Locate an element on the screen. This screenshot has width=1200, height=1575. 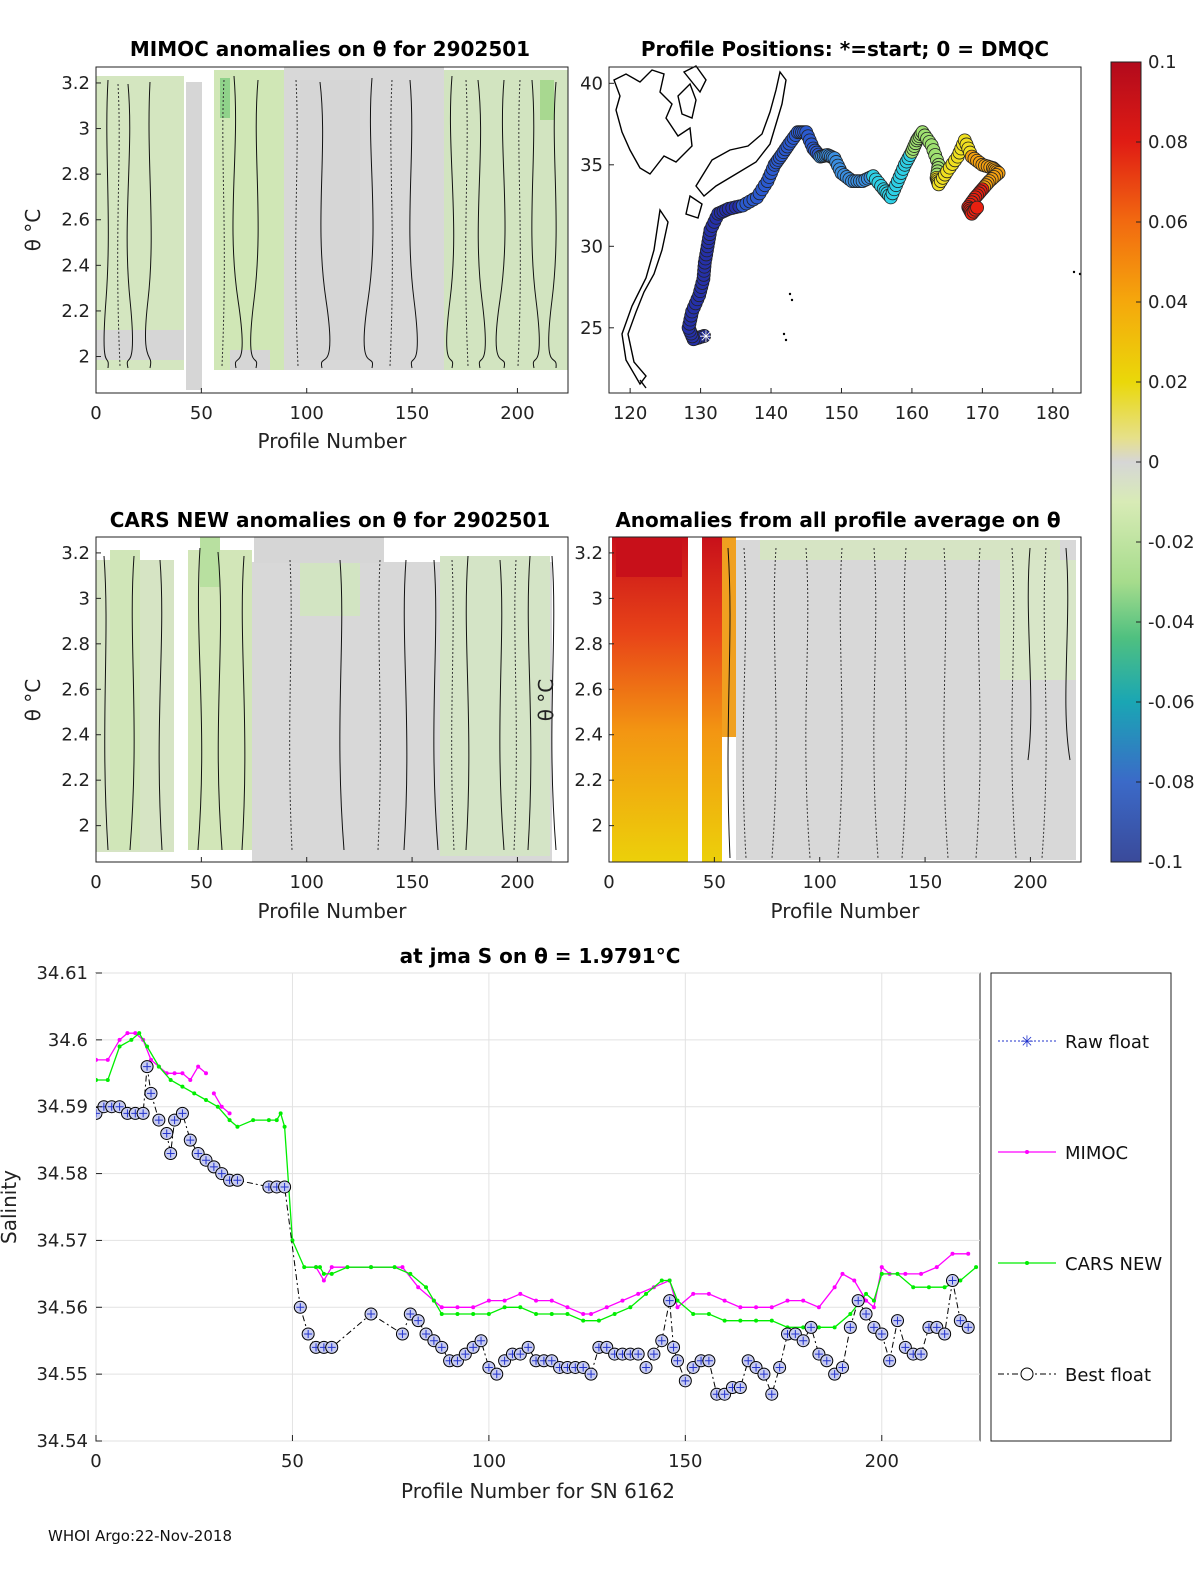
salinity-y-tick-label: 34.55 is located at coordinates (62, 1374).